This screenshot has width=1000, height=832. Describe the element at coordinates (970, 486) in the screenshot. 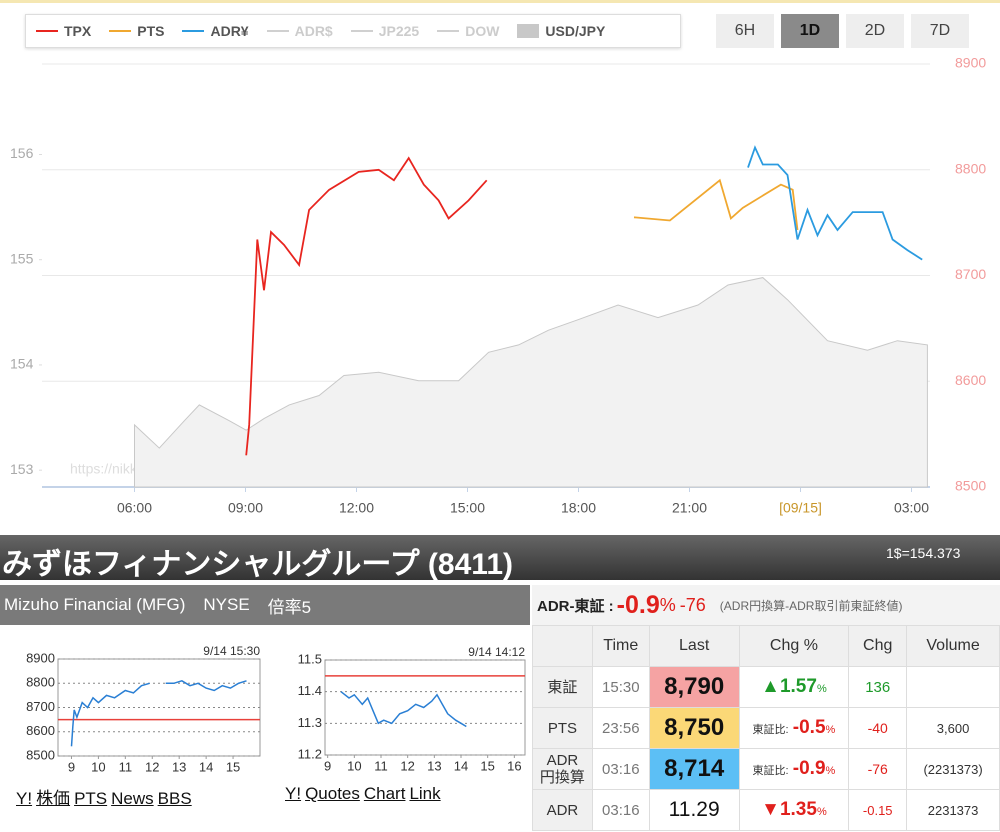

I see `y-tick-label: 8500` at that location.